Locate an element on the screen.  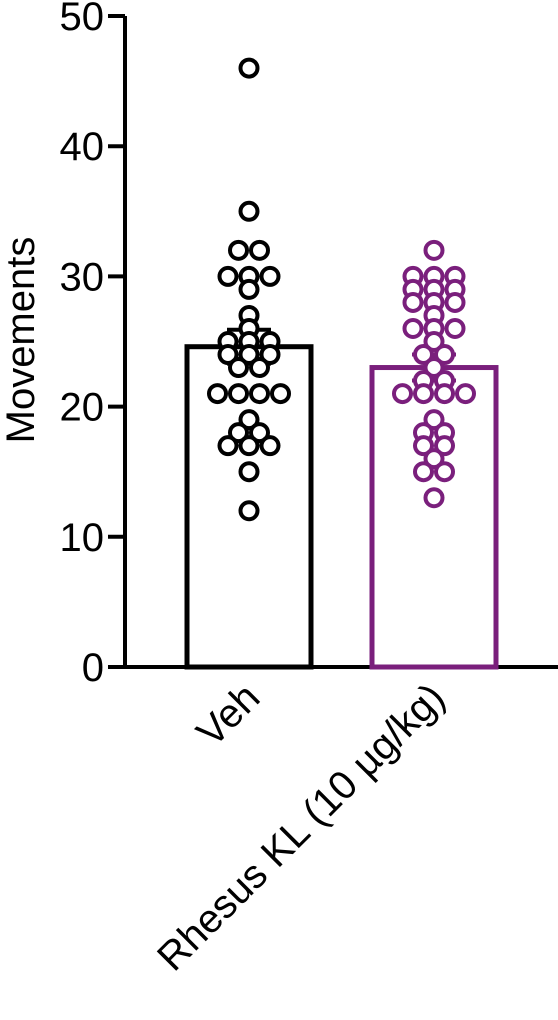
y-tick-label: 10 is located at coordinates (82, 538).